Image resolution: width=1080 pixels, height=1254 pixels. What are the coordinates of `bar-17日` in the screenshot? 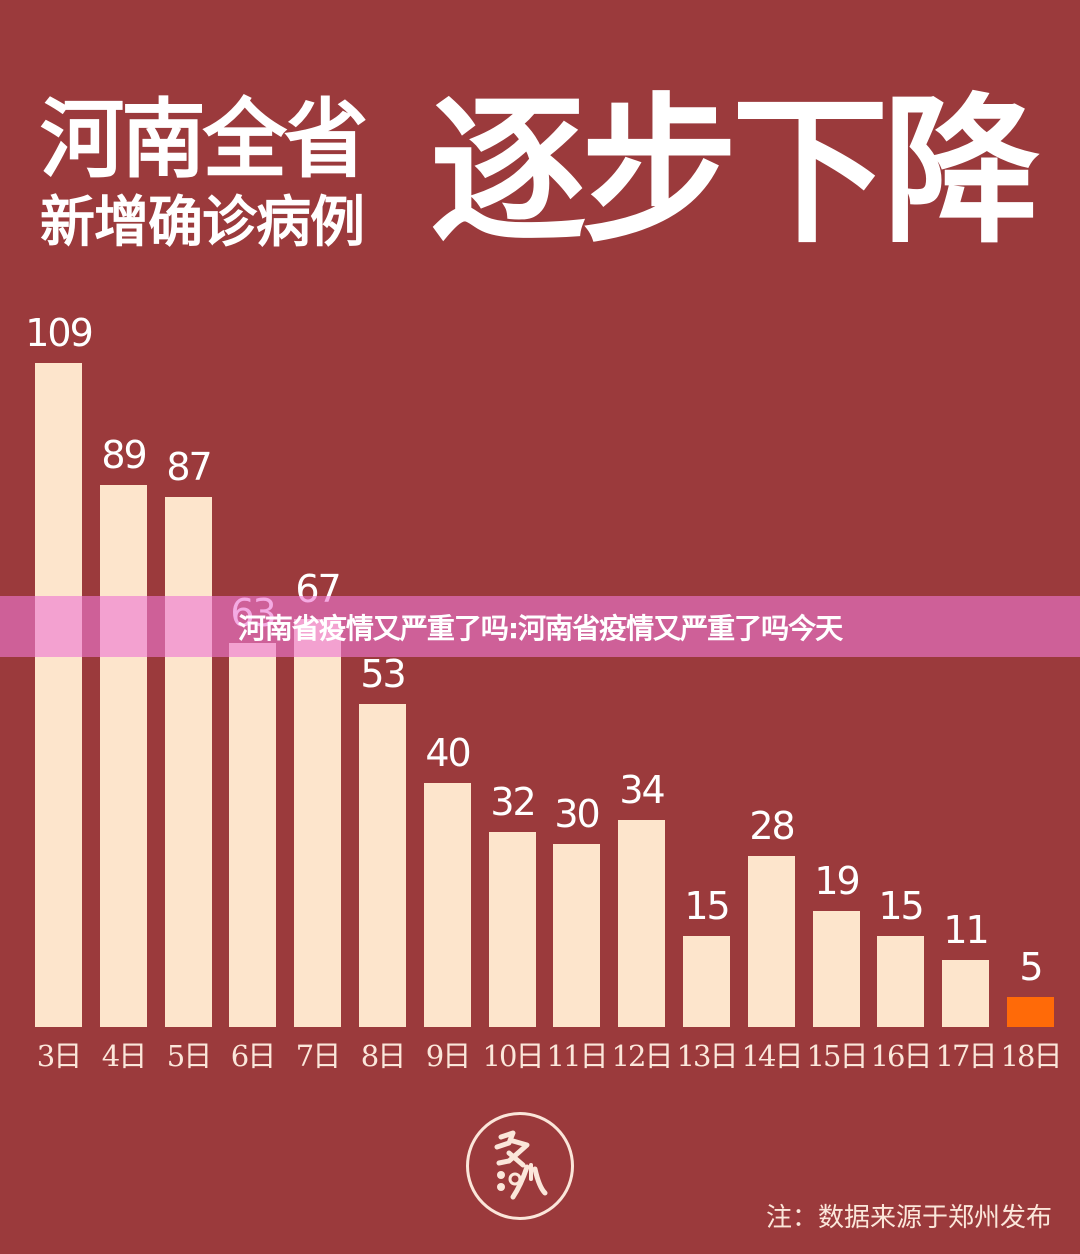 It's located at (965, 993).